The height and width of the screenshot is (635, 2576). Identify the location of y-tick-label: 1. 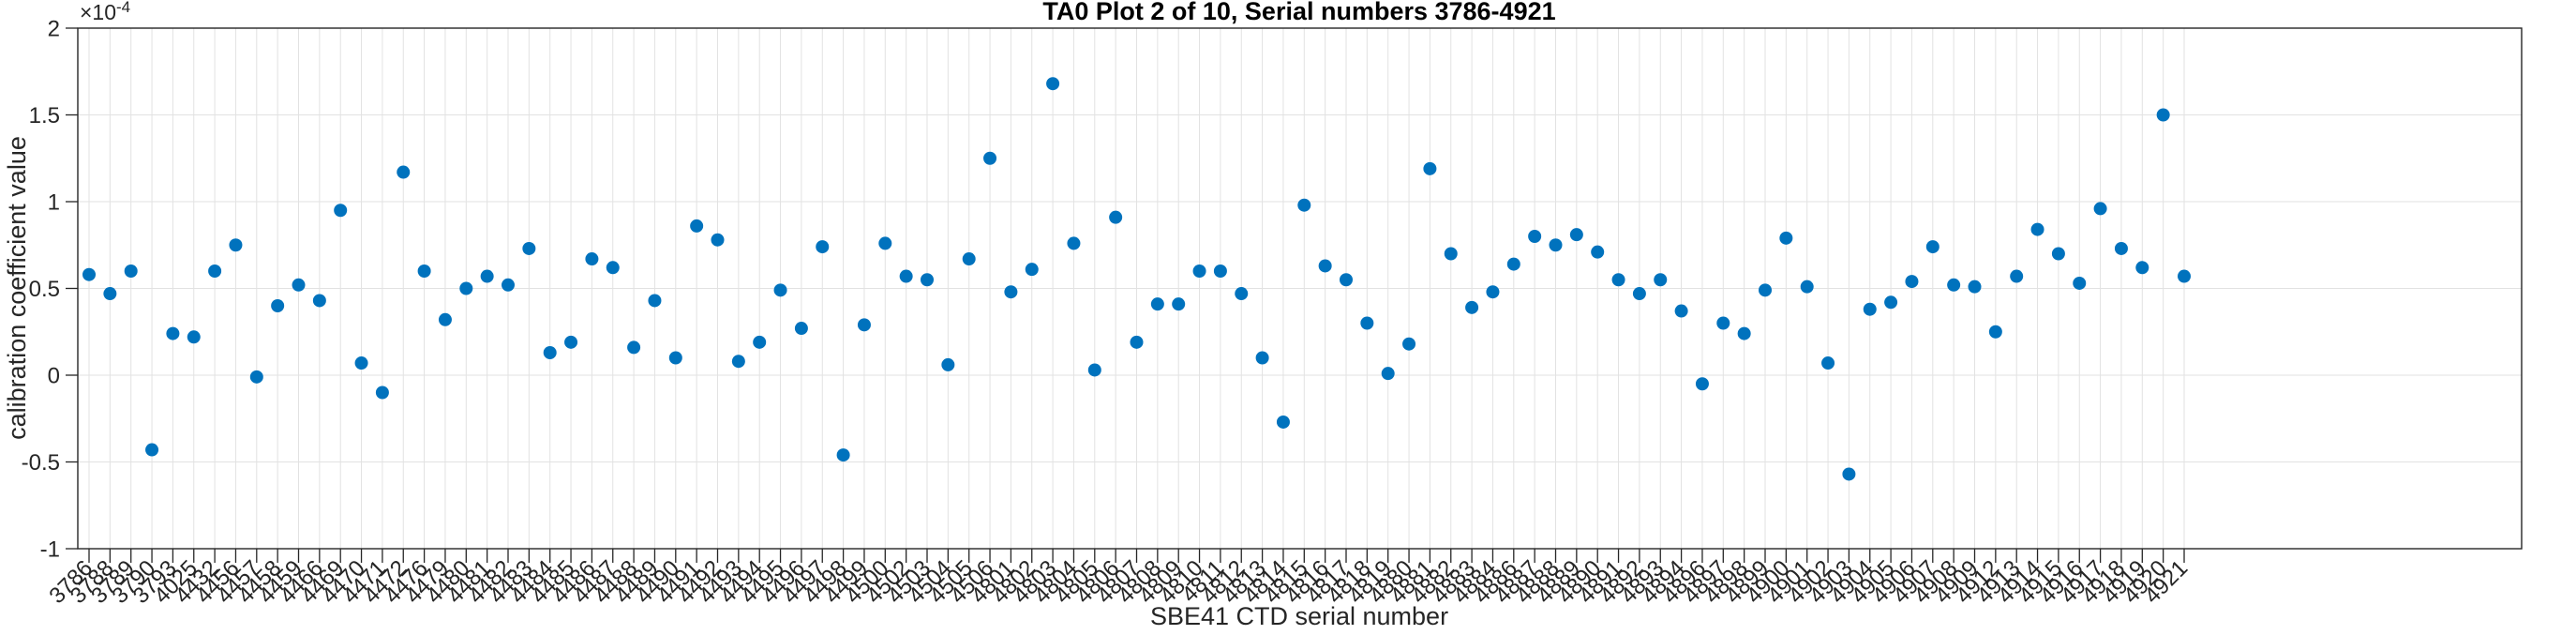
(54, 202).